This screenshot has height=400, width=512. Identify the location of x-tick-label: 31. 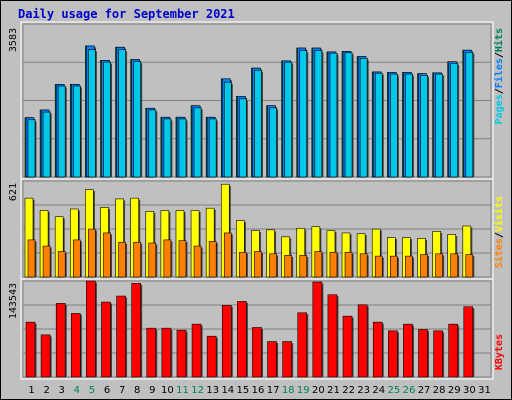
(484, 390).